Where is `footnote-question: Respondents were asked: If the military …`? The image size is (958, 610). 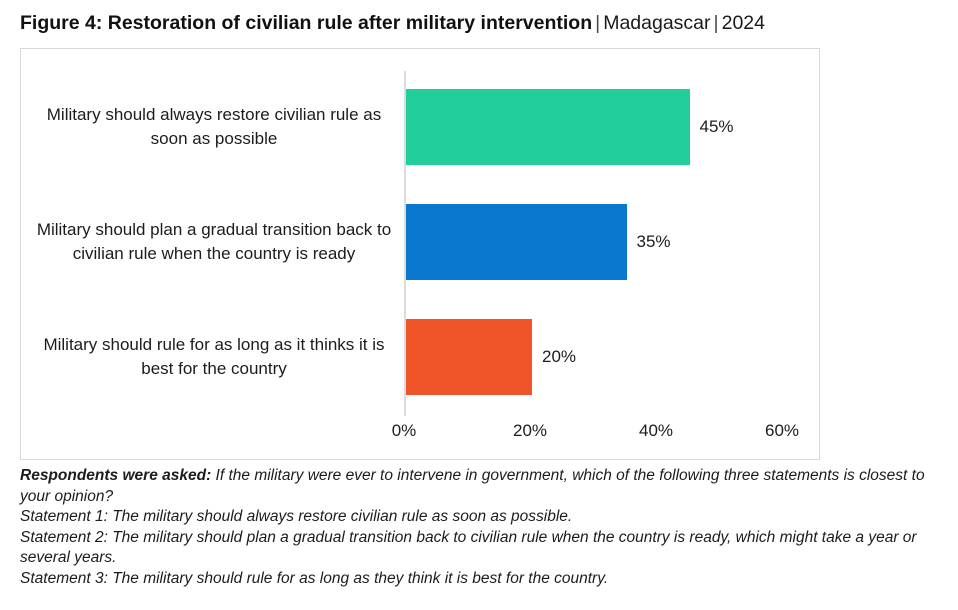 footnote-question: Respondents were asked: If the military … is located at coordinates (480, 486).